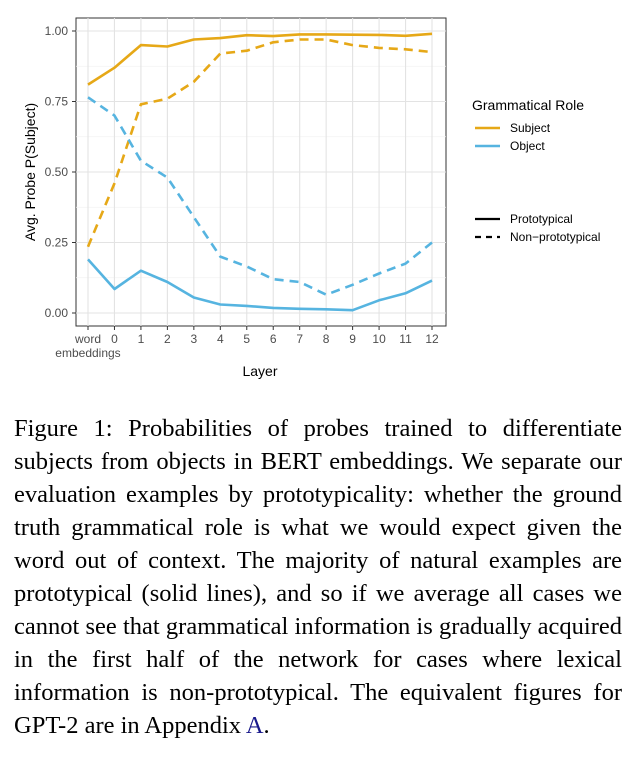 This screenshot has height=784, width=640. What do you see at coordinates (432, 339) in the screenshot?
I see `x-tick-label: 12` at bounding box center [432, 339].